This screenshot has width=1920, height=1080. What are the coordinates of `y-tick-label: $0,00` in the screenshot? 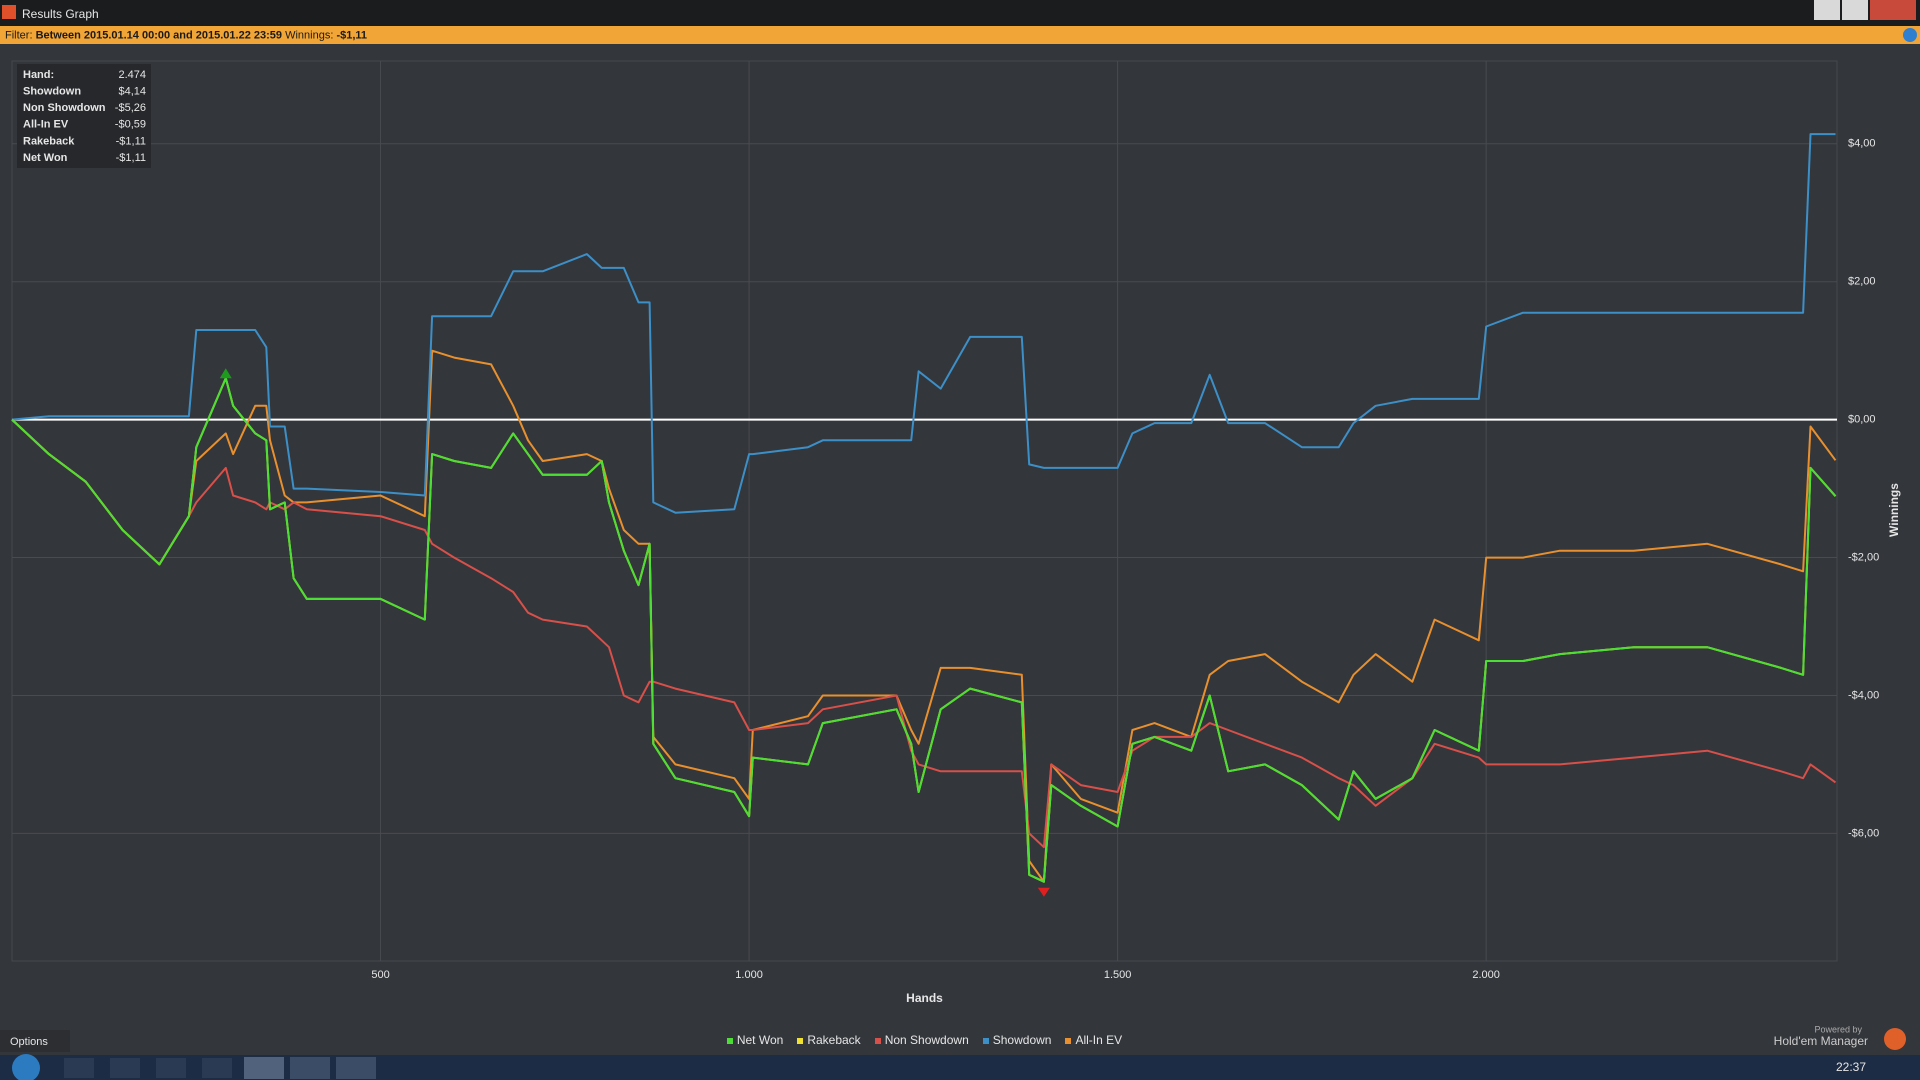 It's located at (1862, 420).